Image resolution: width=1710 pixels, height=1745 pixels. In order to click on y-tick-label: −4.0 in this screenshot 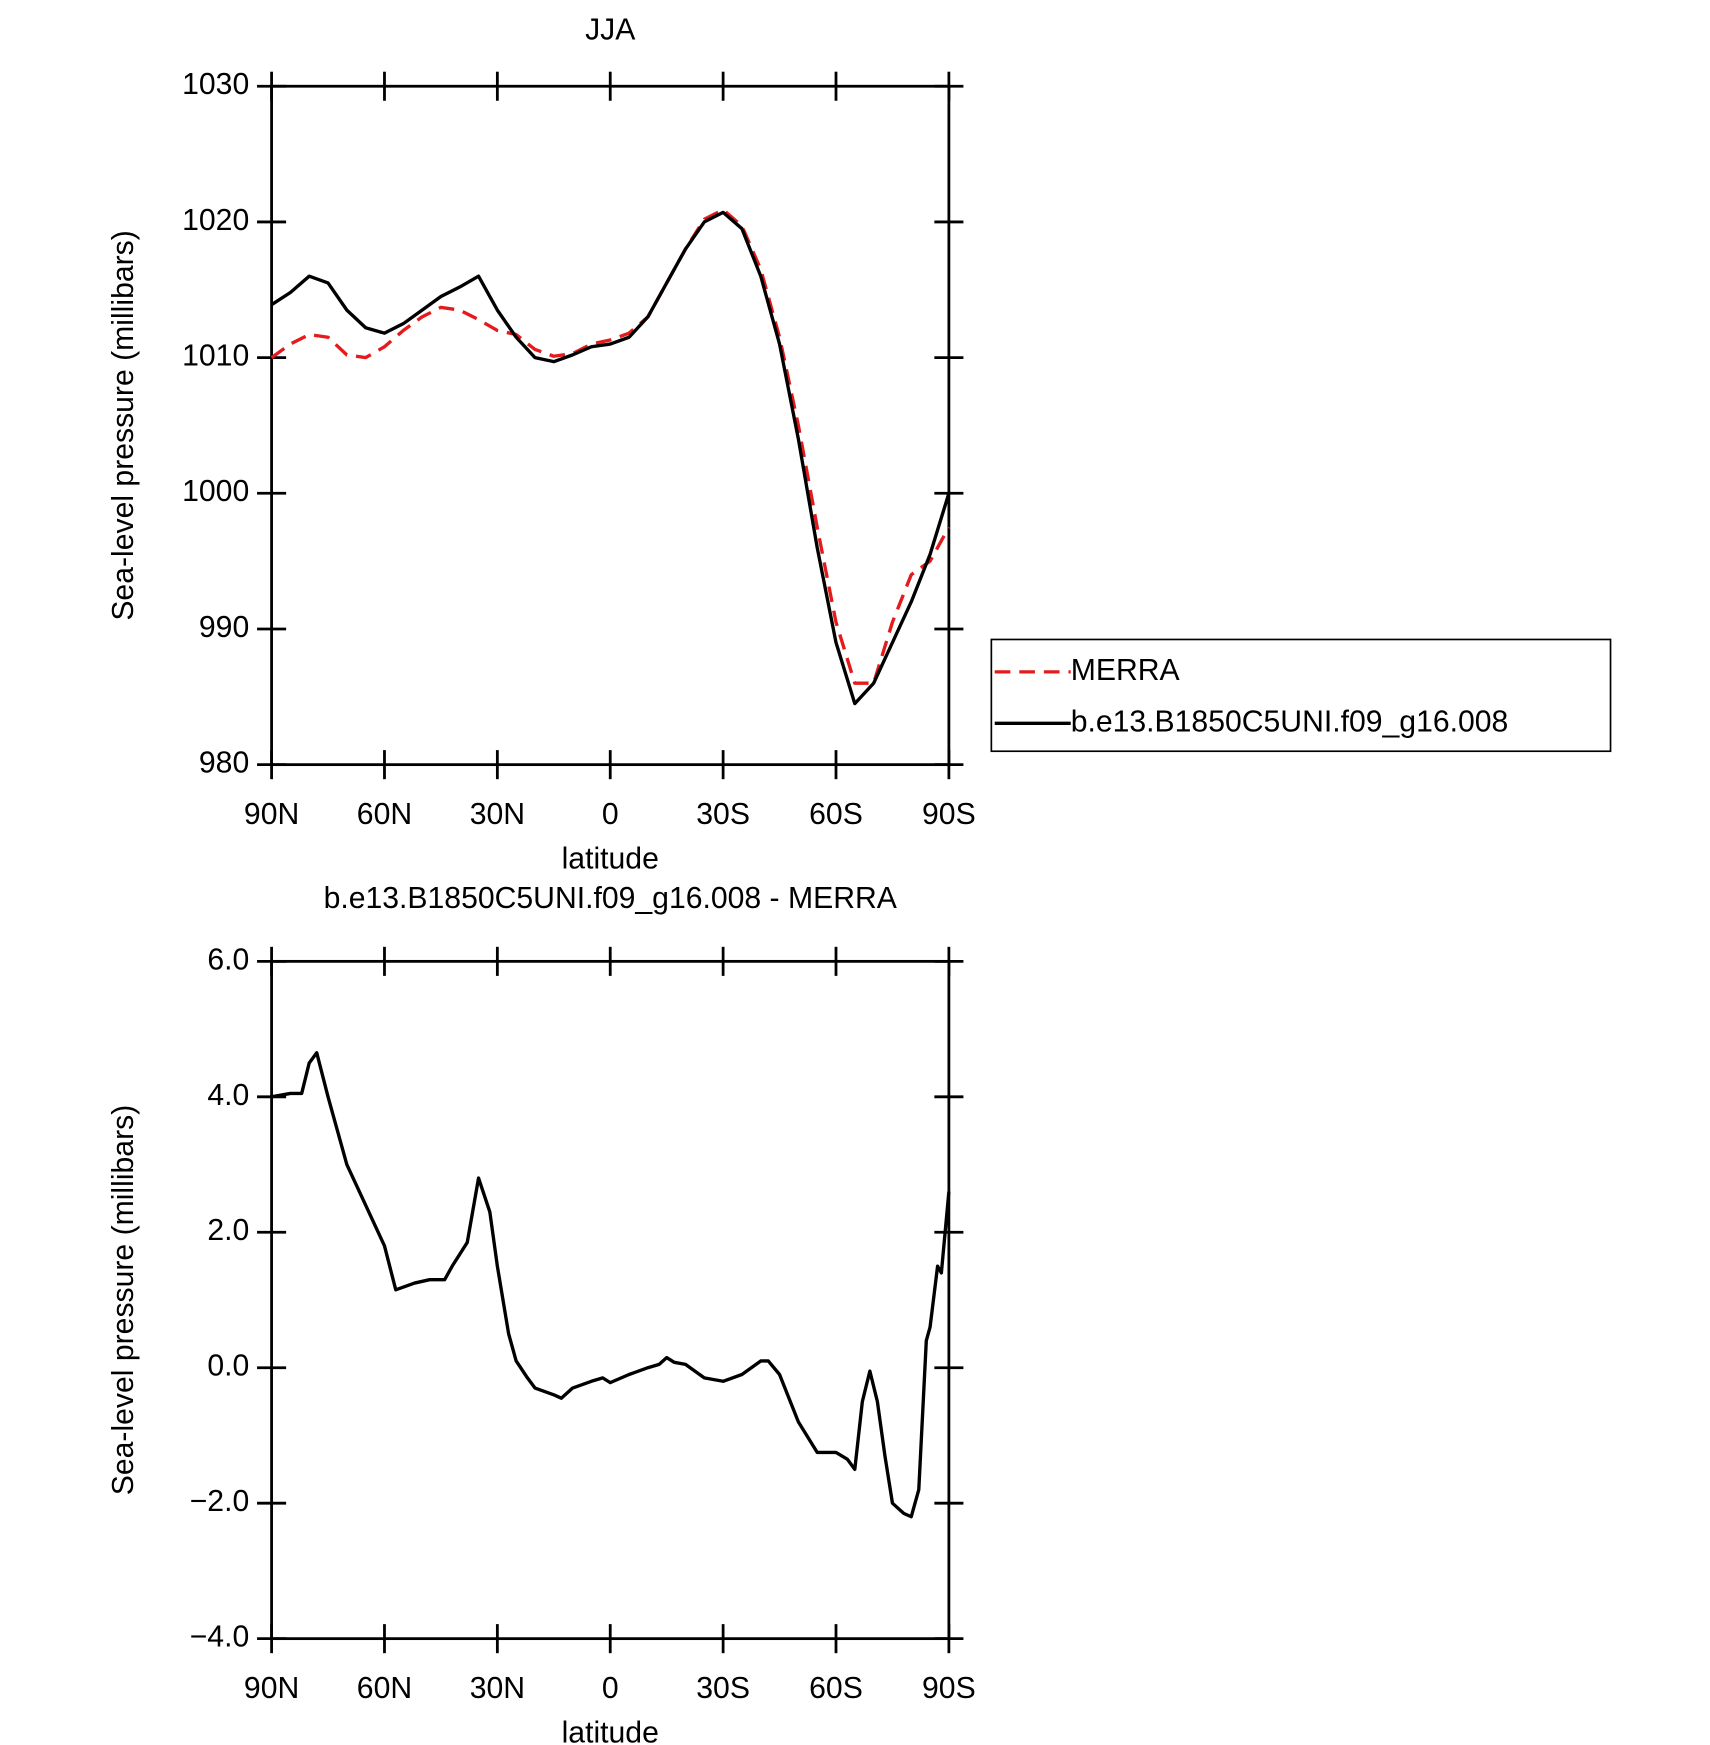, I will do `click(220, 1637)`.